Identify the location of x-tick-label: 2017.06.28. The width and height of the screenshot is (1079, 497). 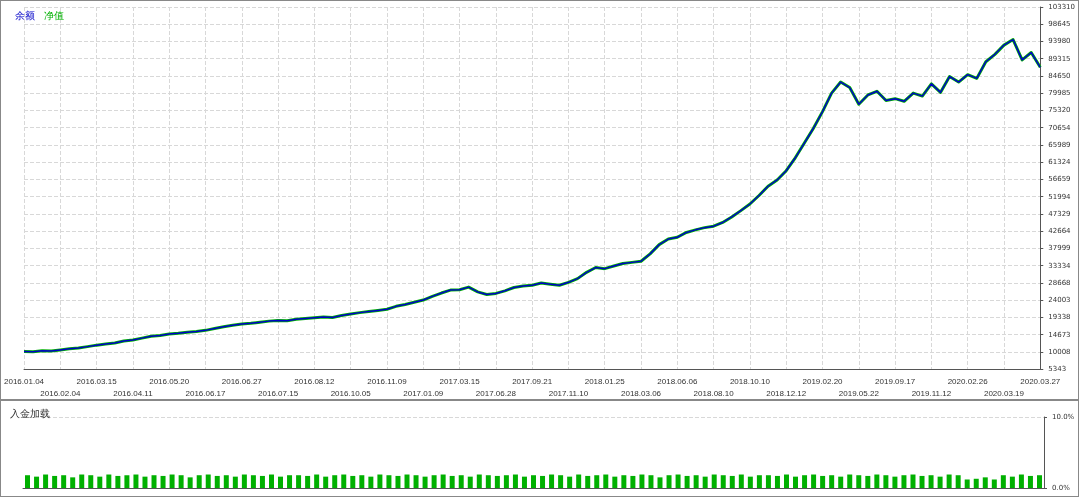
(496, 393).